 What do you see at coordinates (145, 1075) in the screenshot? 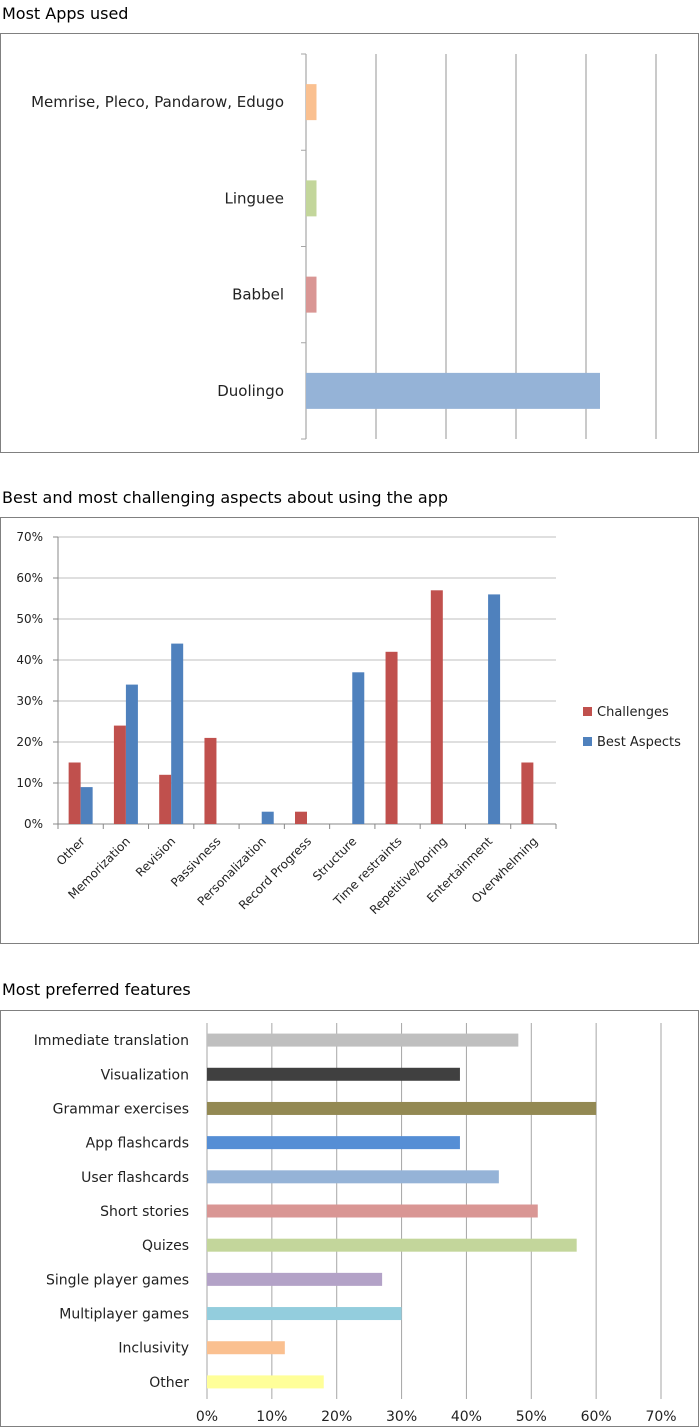
I see `chart3-category-label: Visualization` at bounding box center [145, 1075].